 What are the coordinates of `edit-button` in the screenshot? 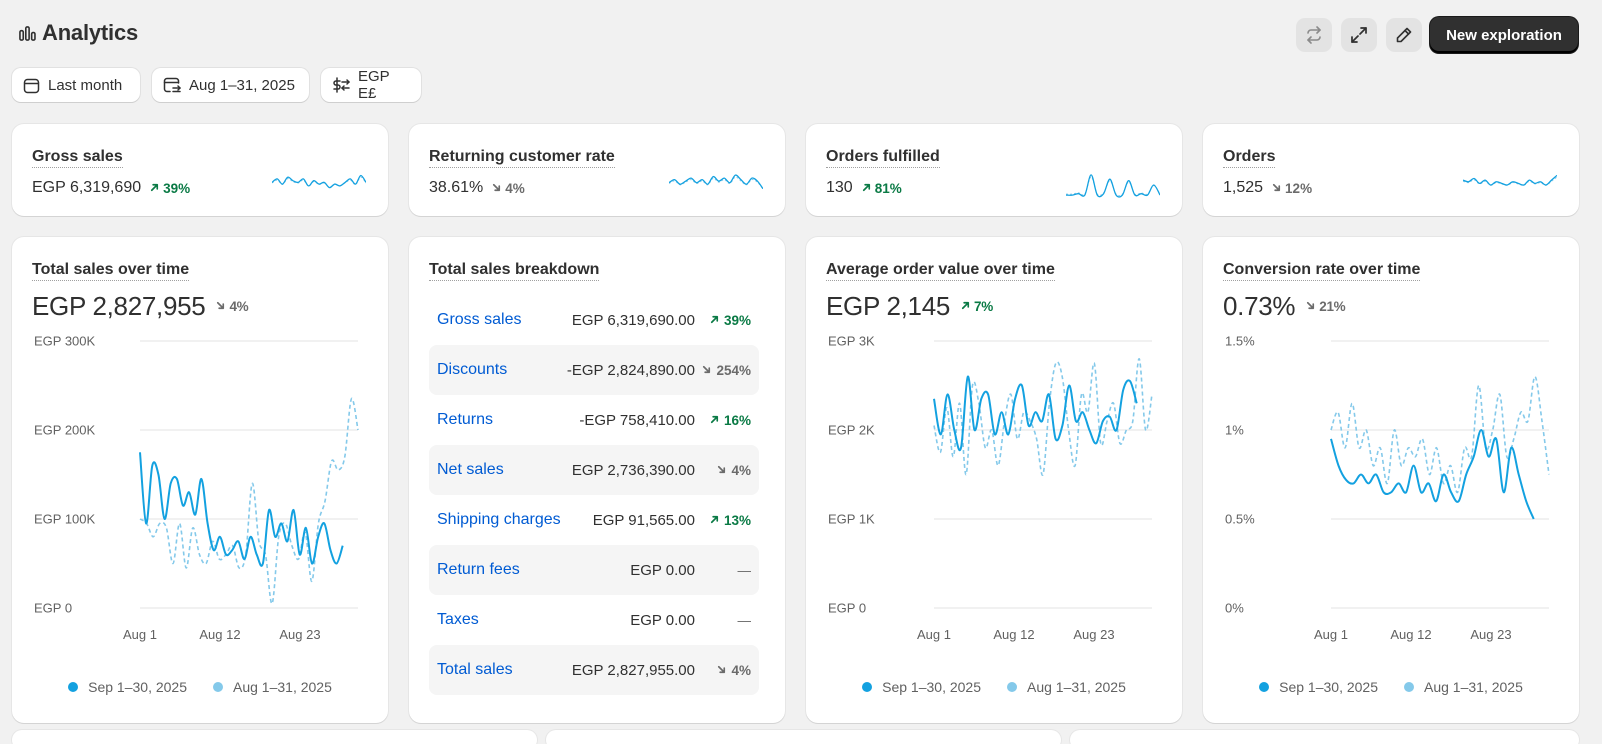 It's located at (1404, 35).